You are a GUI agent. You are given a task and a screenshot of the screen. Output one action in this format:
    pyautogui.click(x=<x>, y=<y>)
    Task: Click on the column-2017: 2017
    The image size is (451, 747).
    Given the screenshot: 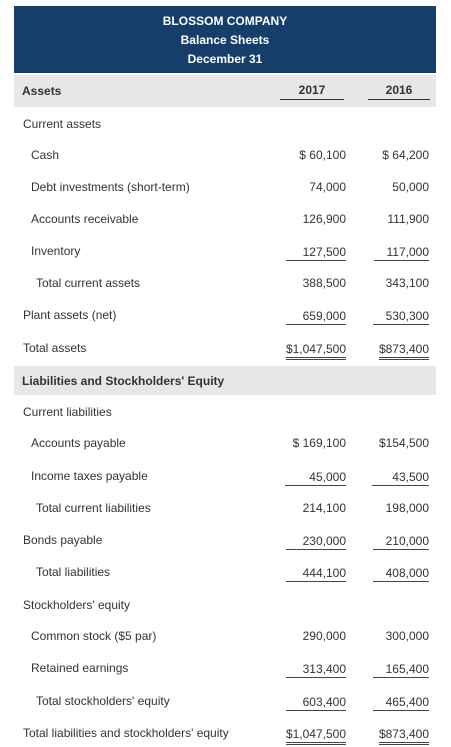 What is the action you would take?
    pyautogui.click(x=312, y=91)
    